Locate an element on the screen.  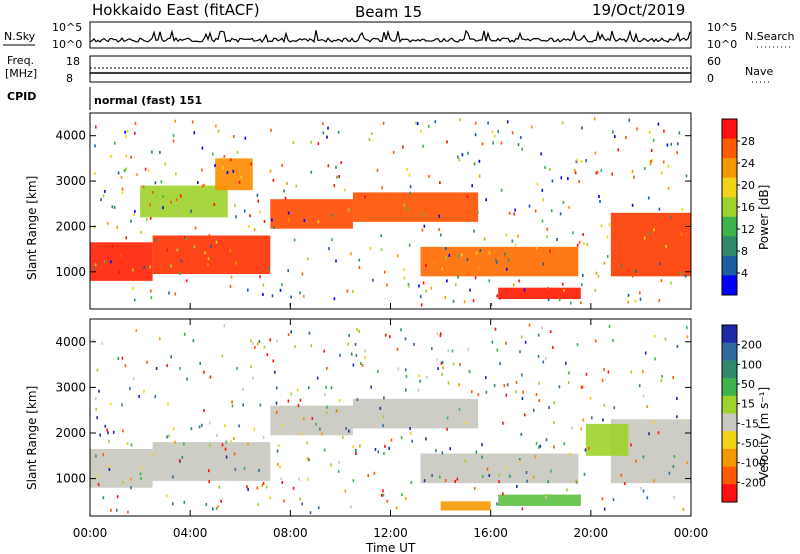
colorbar-tick-label: 100 is located at coordinates (751, 364).